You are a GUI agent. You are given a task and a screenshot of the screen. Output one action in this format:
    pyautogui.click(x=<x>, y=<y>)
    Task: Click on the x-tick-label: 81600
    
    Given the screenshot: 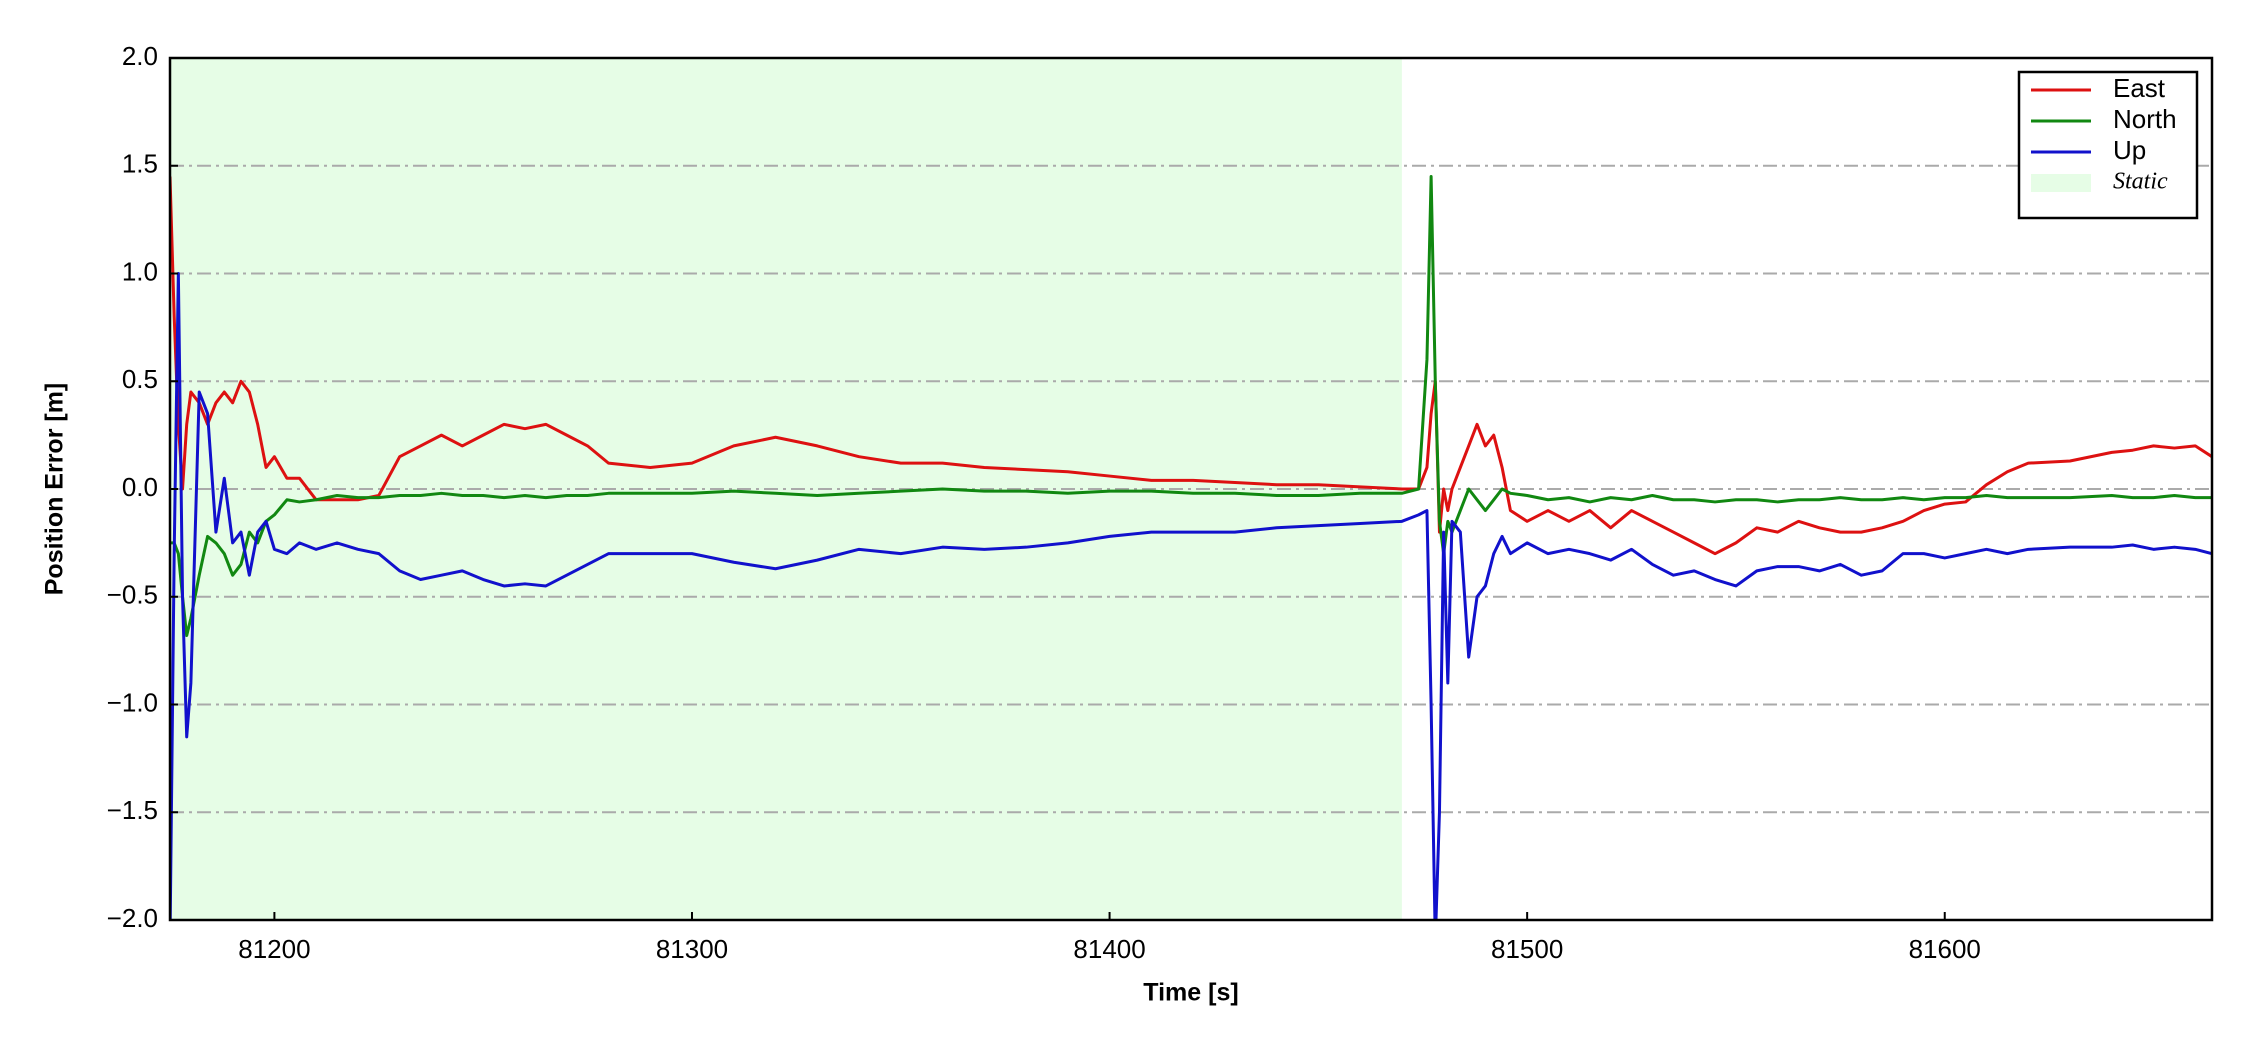 What is the action you would take?
    pyautogui.click(x=1945, y=949)
    